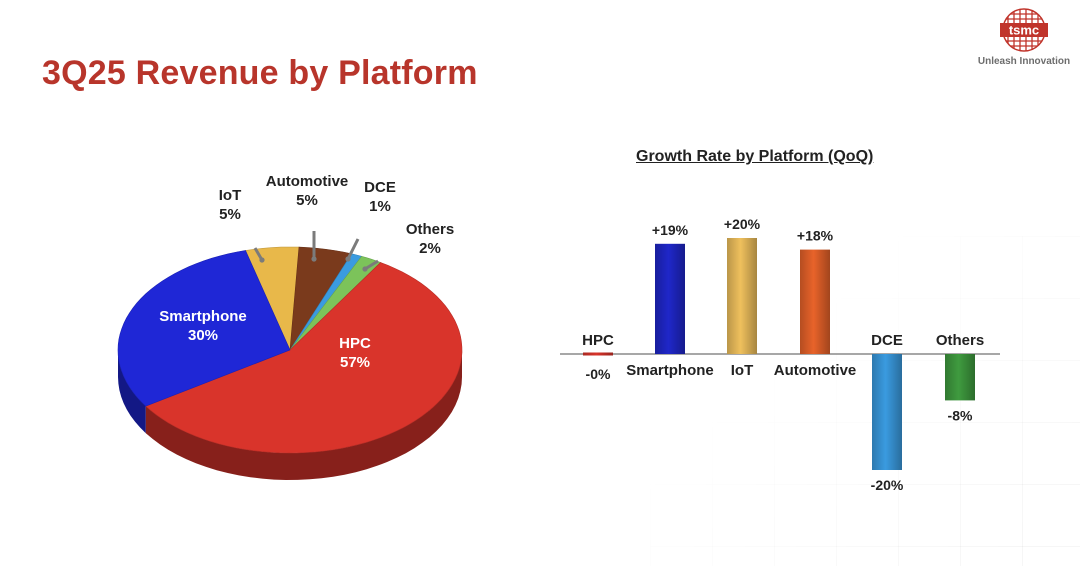 Image resolution: width=1080 pixels, height=566 pixels. What do you see at coordinates (380, 197) in the screenshot?
I see `pie-label-dce: DCE 1%` at bounding box center [380, 197].